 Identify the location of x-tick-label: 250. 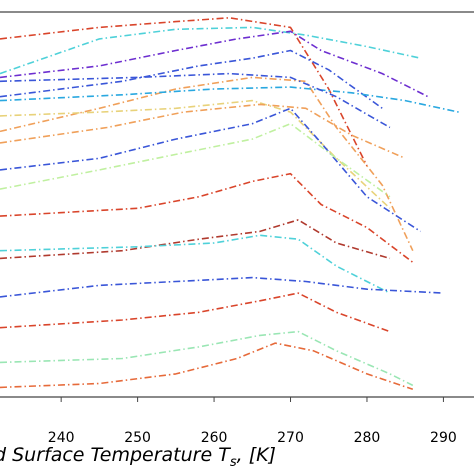
(137, 438).